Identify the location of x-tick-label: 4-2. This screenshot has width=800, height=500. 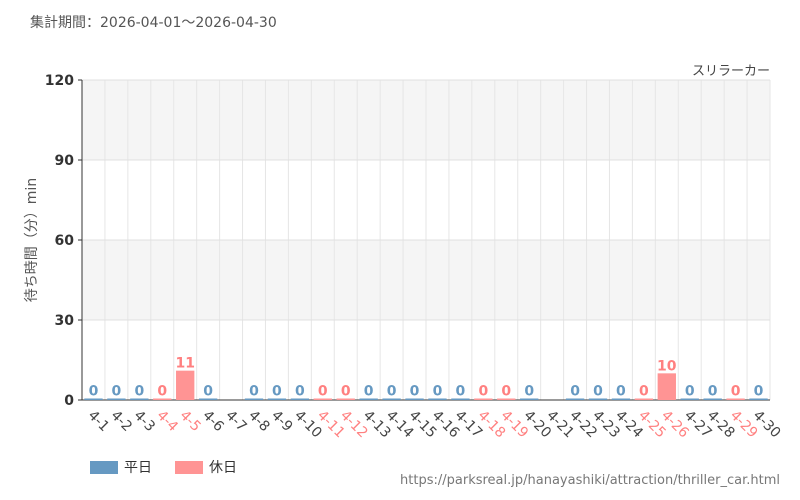
(121, 421).